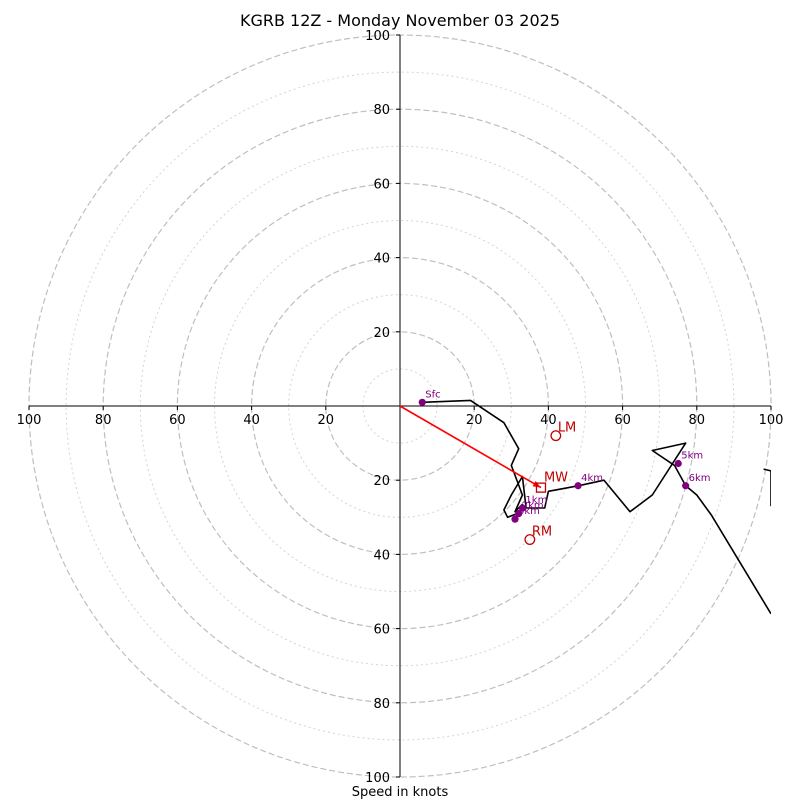 The image size is (800, 800). I want to click on height-marker-4km, so click(578, 486).